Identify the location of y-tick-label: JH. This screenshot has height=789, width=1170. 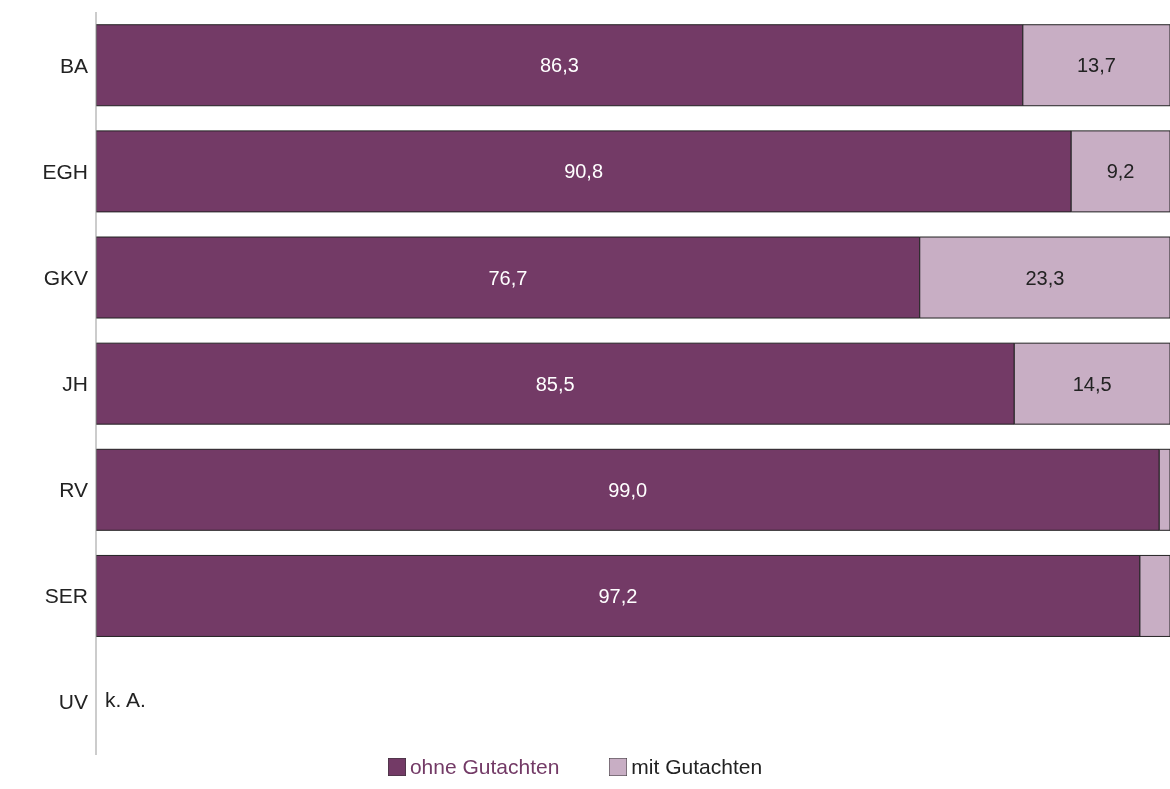
(75, 383).